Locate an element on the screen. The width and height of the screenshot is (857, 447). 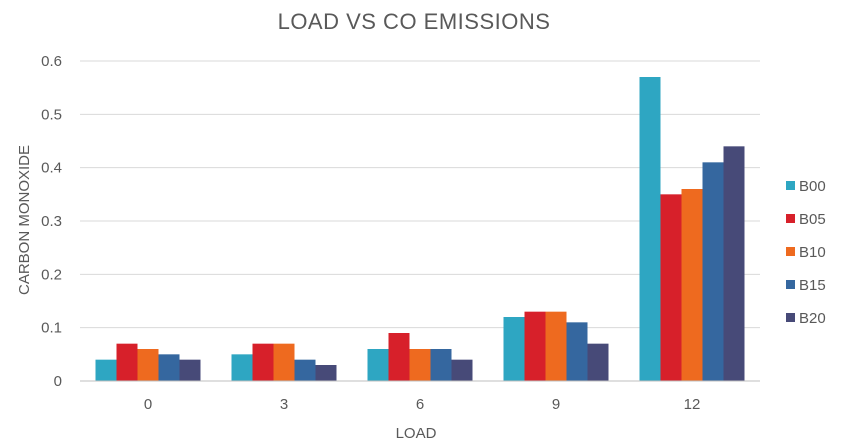
legend-label-b05: B05 is located at coordinates (812, 219).